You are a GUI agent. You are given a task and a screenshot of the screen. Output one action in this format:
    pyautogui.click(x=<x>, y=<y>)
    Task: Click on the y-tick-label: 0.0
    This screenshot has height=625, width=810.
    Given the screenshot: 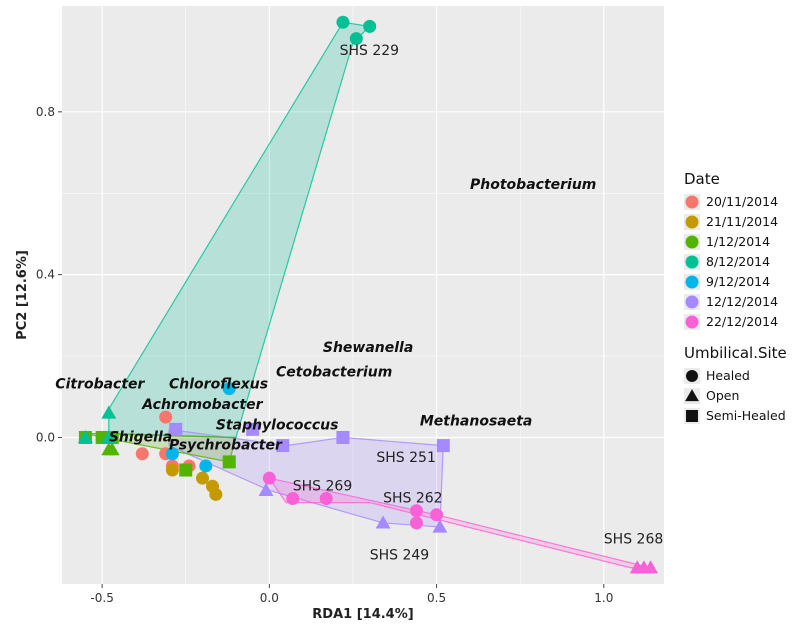 What is the action you would take?
    pyautogui.click(x=45, y=437)
    